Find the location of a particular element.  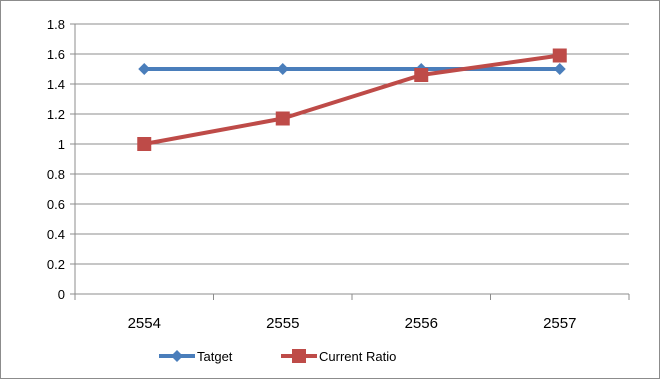

x-tick-label: 2557 is located at coordinates (559, 323).